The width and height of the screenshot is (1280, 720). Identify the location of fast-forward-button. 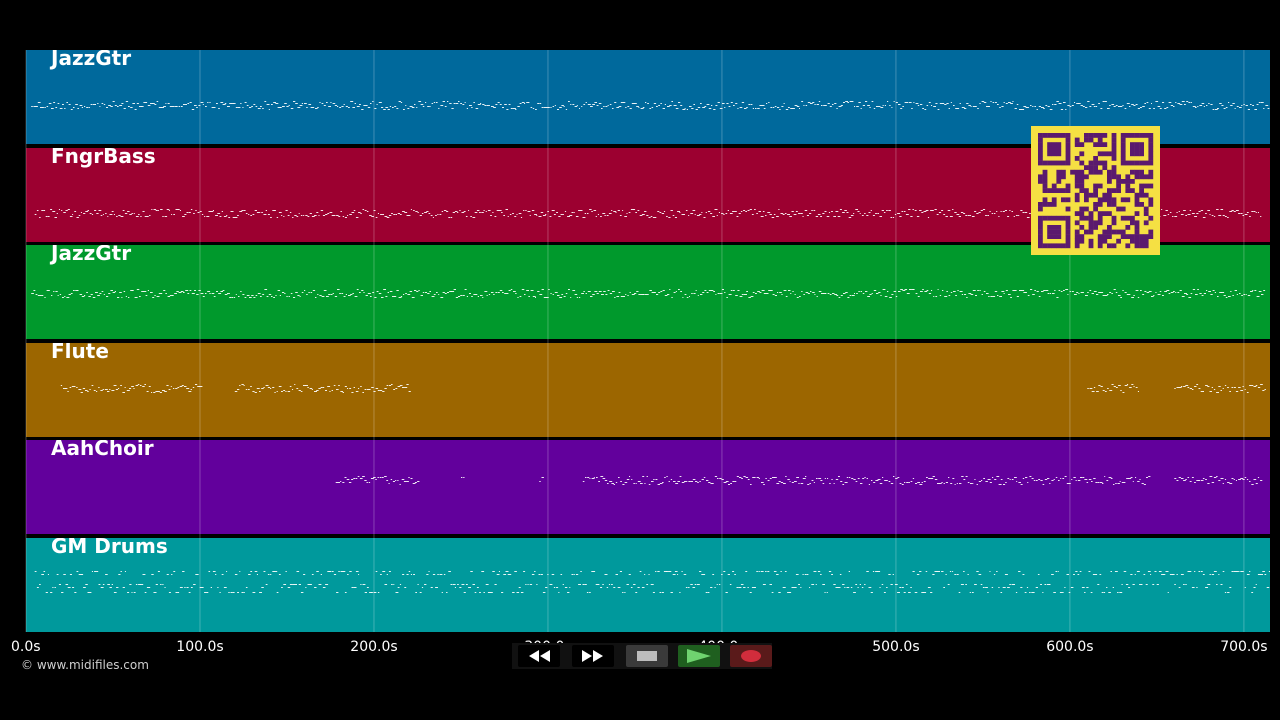
(593, 656).